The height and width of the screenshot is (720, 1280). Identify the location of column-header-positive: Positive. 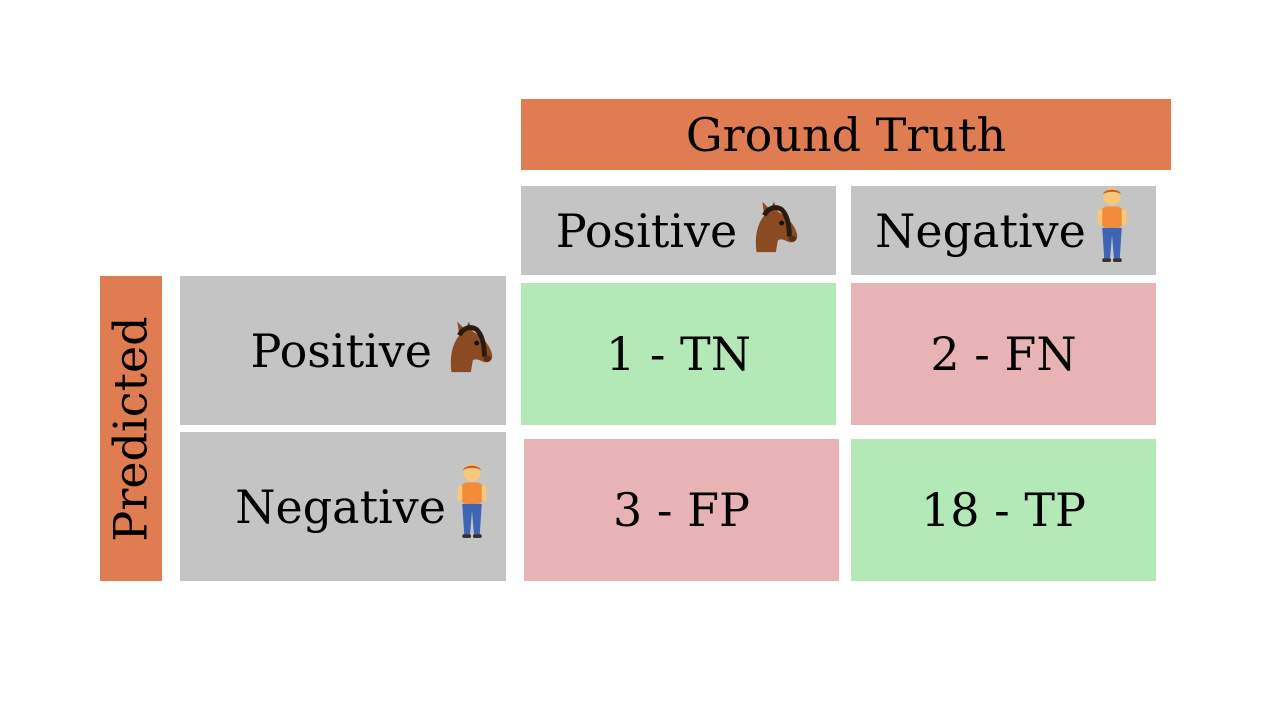
(678, 230).